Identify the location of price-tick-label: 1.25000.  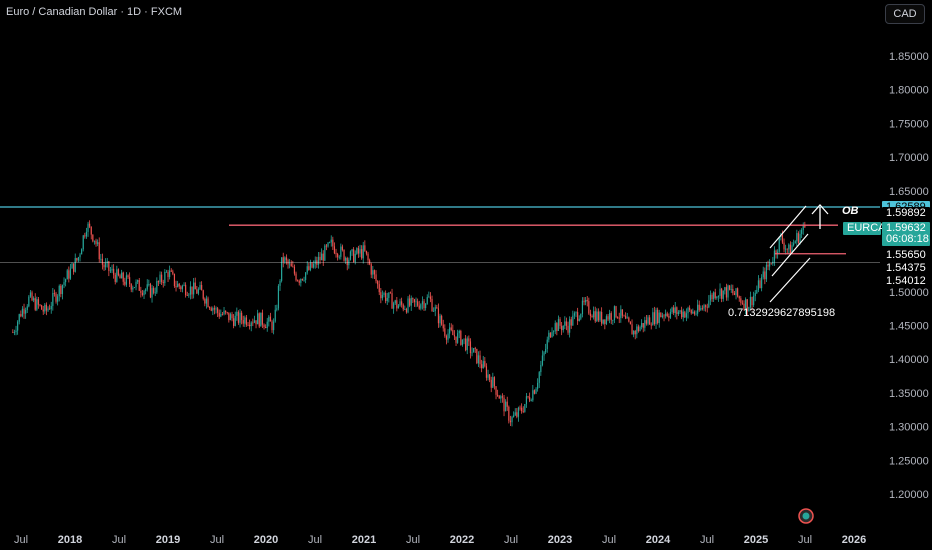
(909, 461).